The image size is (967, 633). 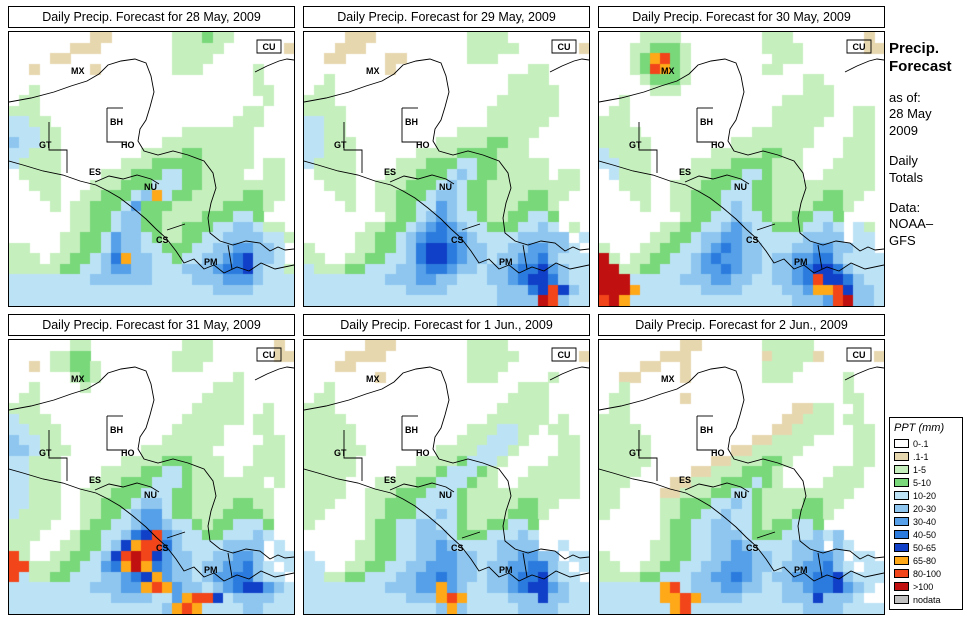 I want to click on legend-row: 30-40, so click(x=926, y=521).